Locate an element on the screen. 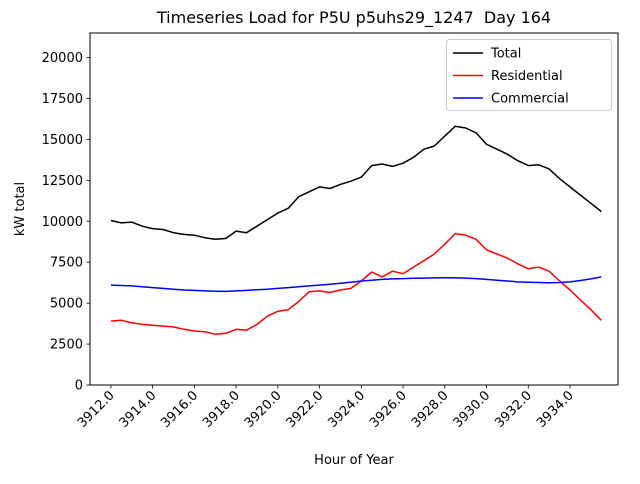  x-tick-label: 3934.0 is located at coordinates (555, 409).